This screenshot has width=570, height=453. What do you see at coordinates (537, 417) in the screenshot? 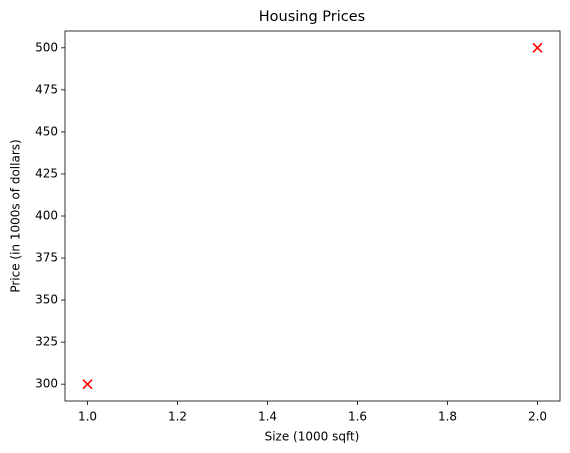
I see `x-tick-label: 2.0` at bounding box center [537, 417].